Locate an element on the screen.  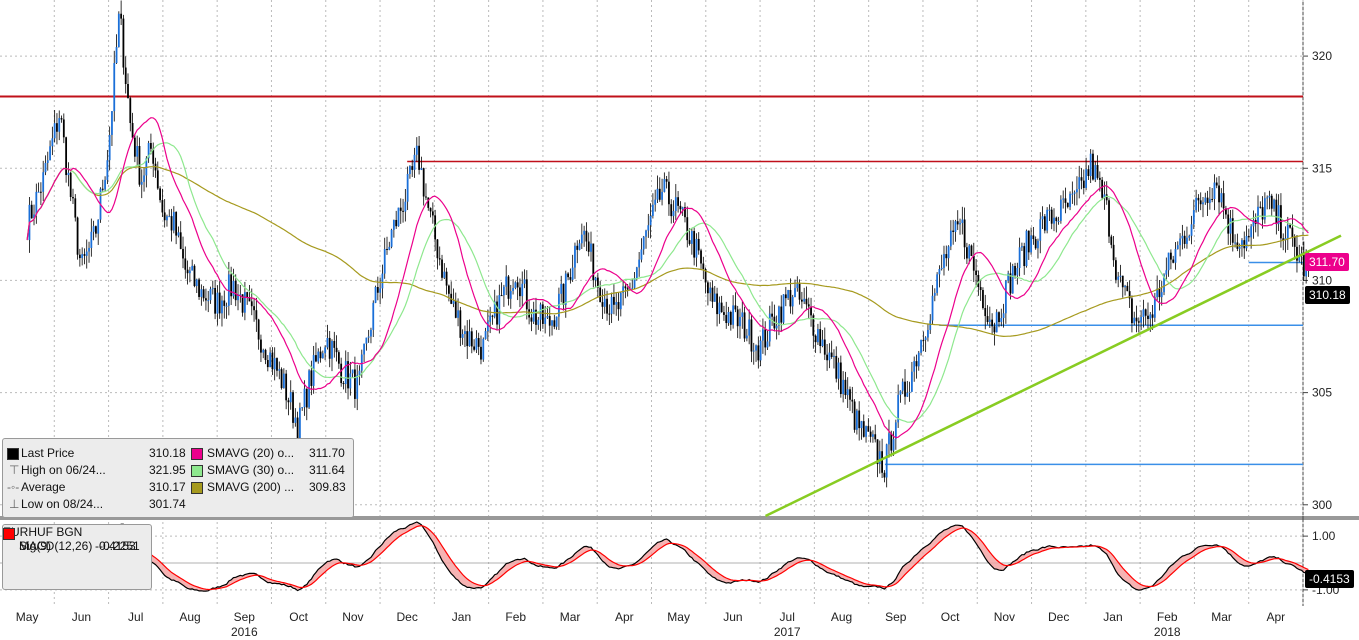
x-tick-label: Nov is located at coordinates (352, 617).